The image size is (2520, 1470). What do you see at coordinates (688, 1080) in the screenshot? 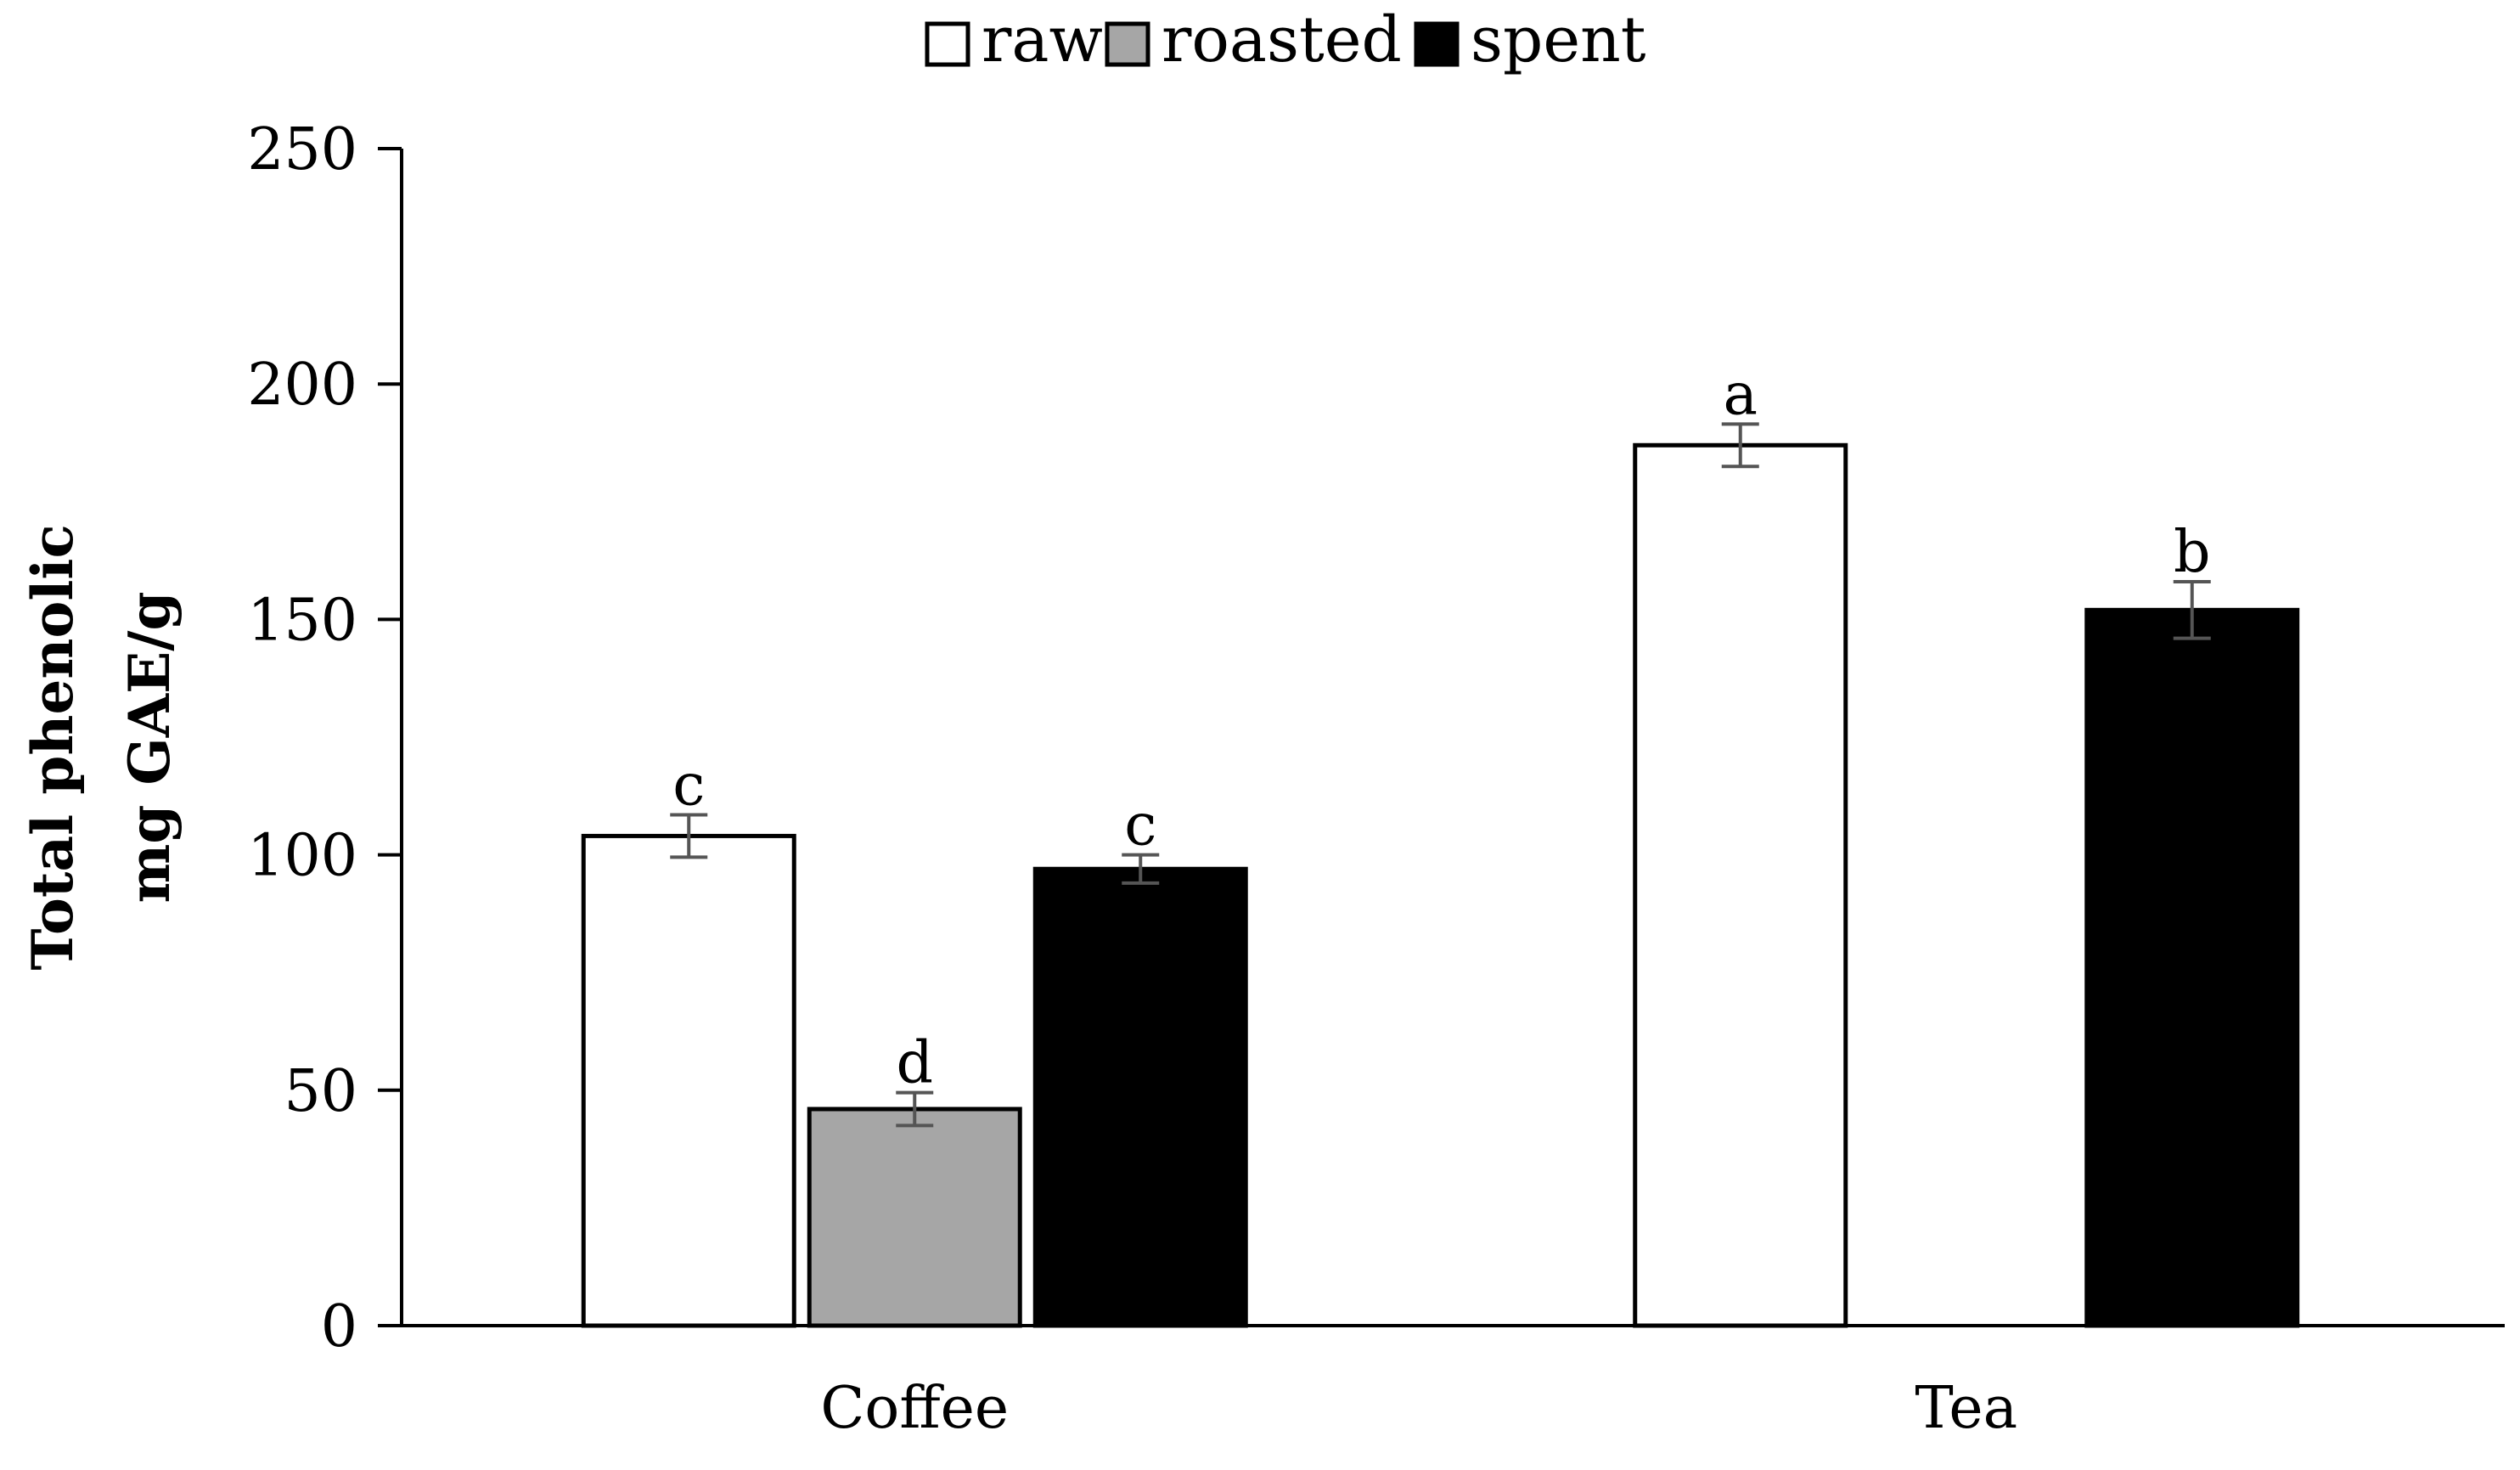
I see `bar-raw-coffee` at bounding box center [688, 1080].